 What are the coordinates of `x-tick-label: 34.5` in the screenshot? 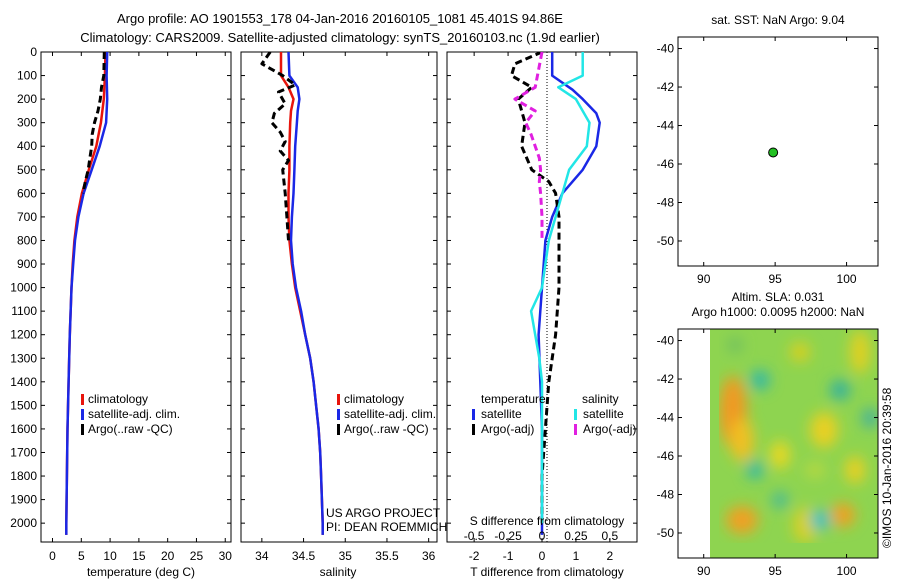 It's located at (304, 556).